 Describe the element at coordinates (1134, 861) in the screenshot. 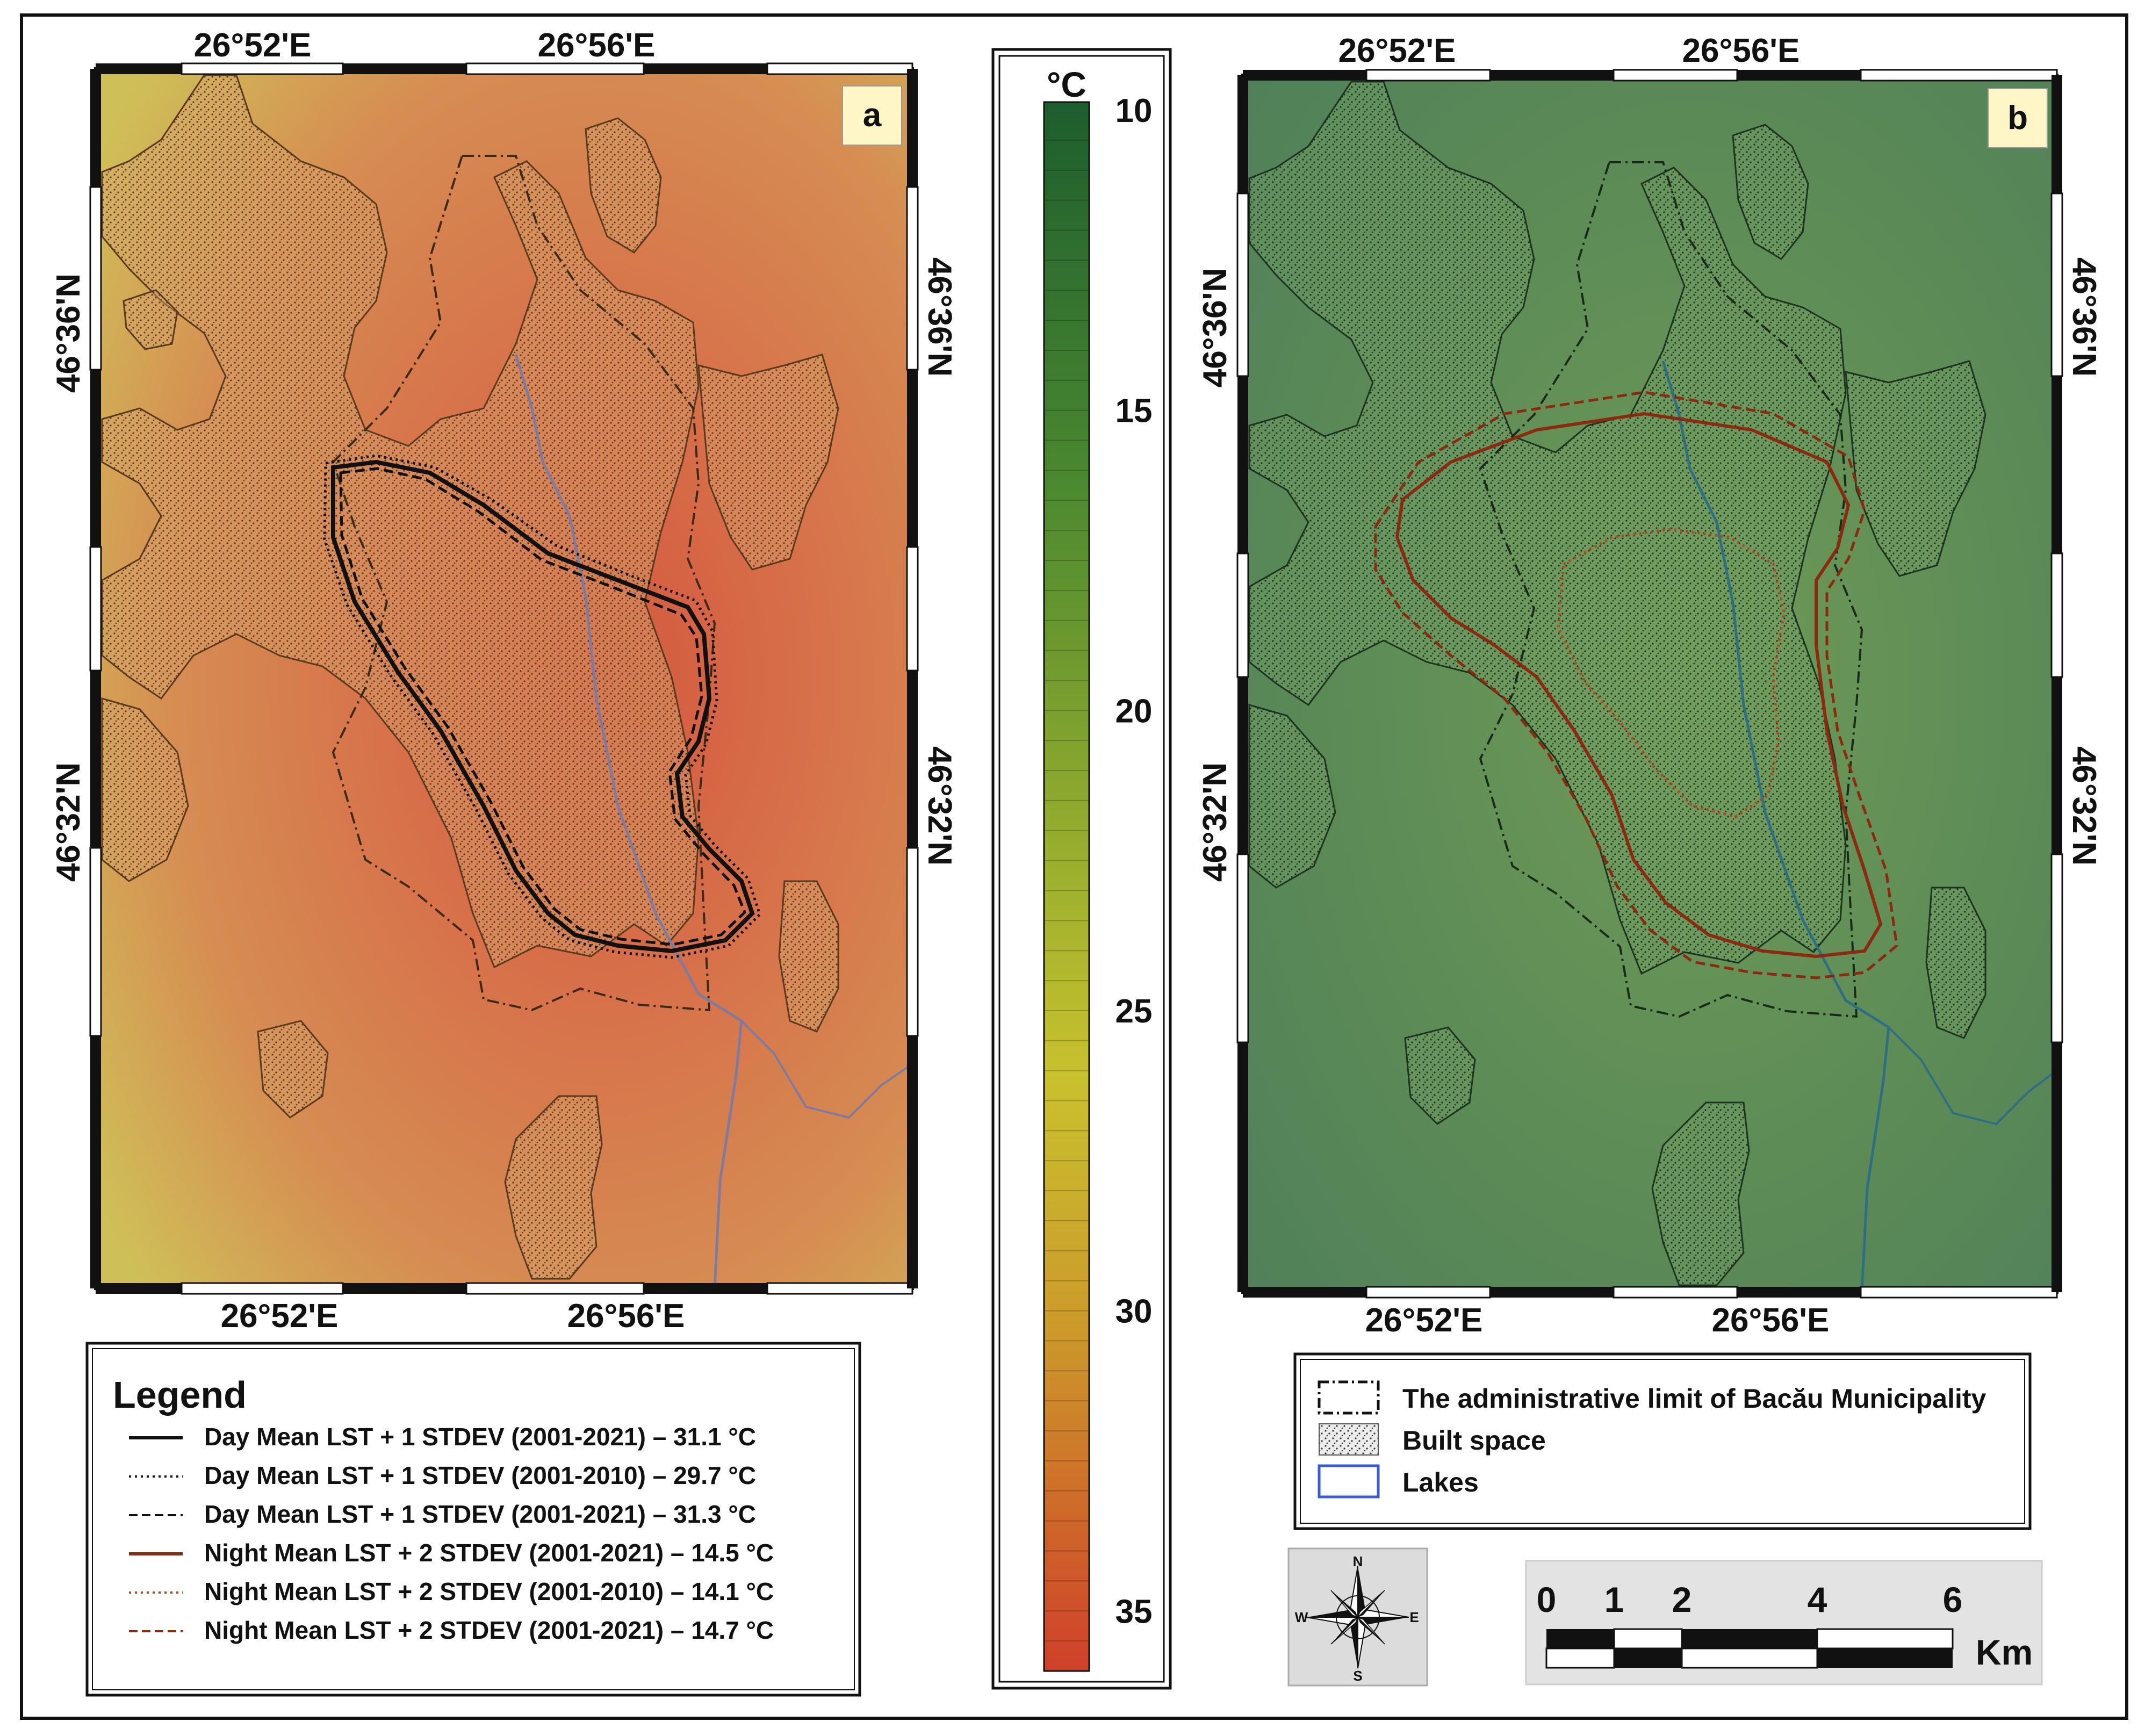

I see `colorbar-ticks: 10 15 20 25 30 35` at that location.